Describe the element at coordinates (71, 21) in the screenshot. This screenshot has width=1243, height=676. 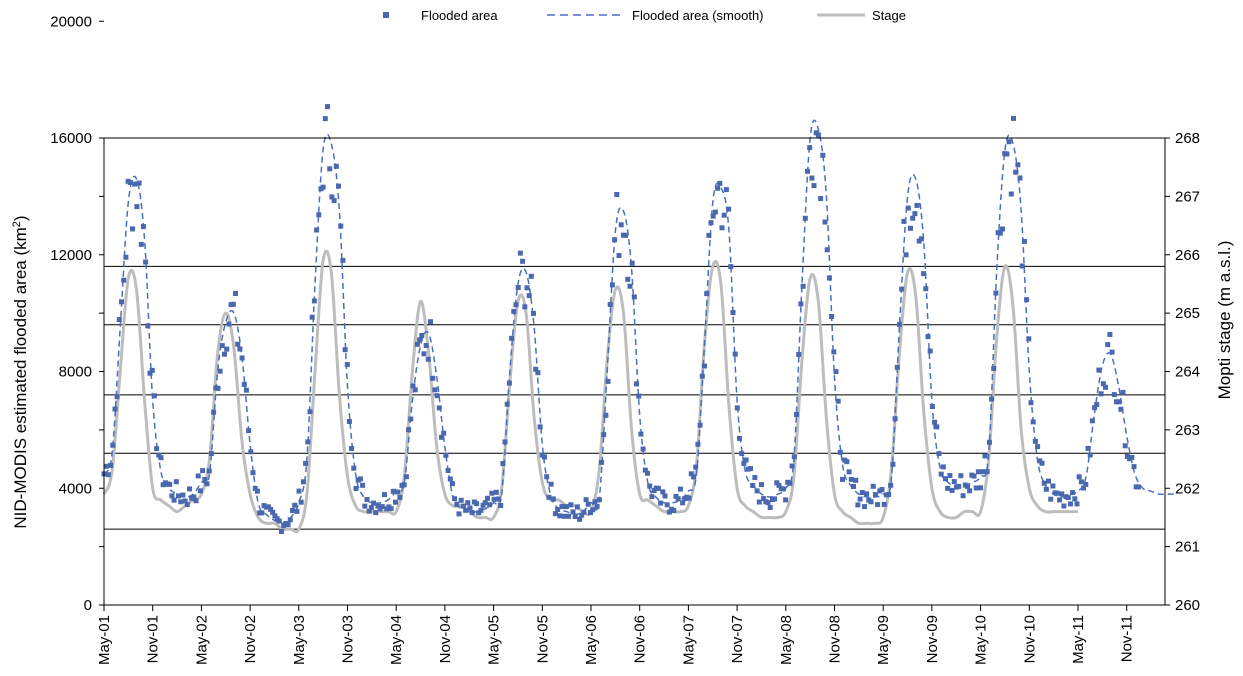
I see `left-tick-label: 20000` at that location.